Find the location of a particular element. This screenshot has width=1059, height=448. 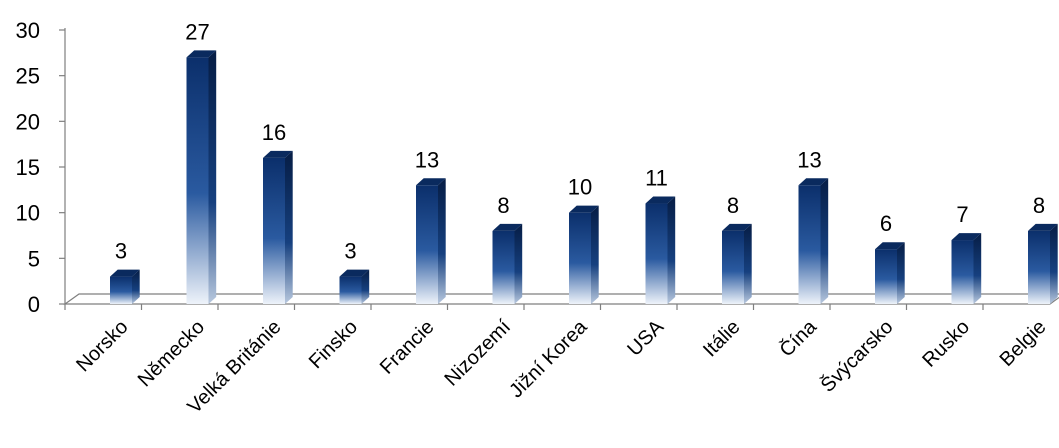

data-label: 11 is located at coordinates (656, 178).